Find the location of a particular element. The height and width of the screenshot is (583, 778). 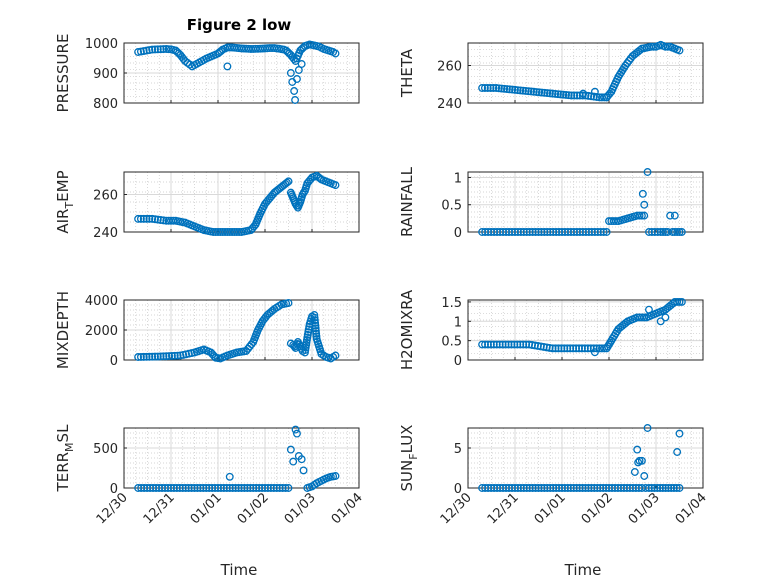

y-tick-label: 2000 is located at coordinates (101, 331).